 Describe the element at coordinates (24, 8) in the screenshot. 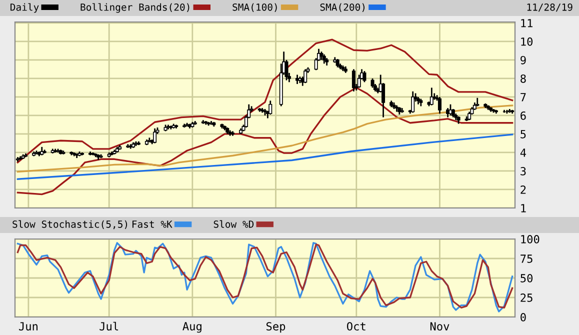

I see `legend-label: Daily` at that location.